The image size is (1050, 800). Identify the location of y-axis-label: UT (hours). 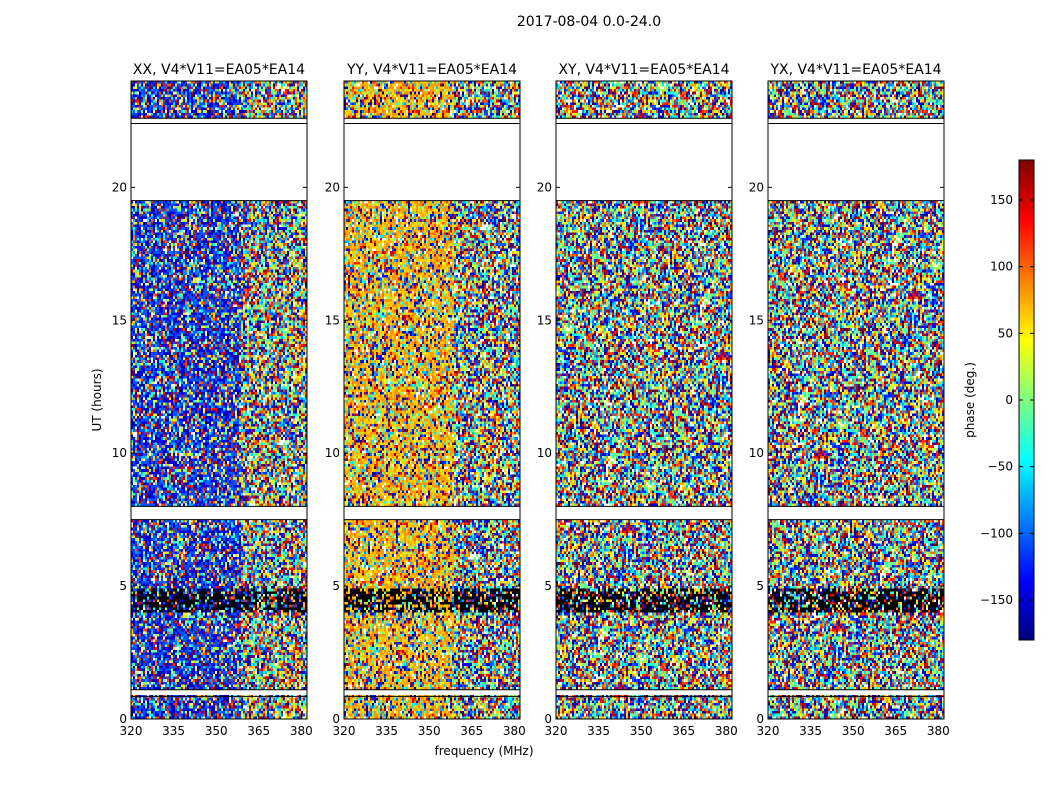
(97, 399).